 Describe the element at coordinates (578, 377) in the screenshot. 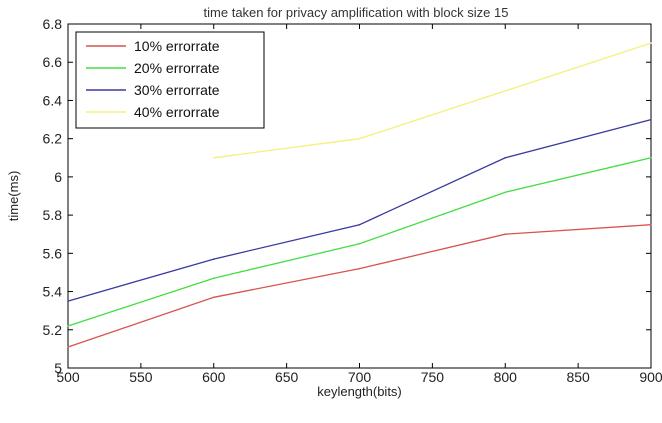

I see `x-tick-label: 850` at that location.